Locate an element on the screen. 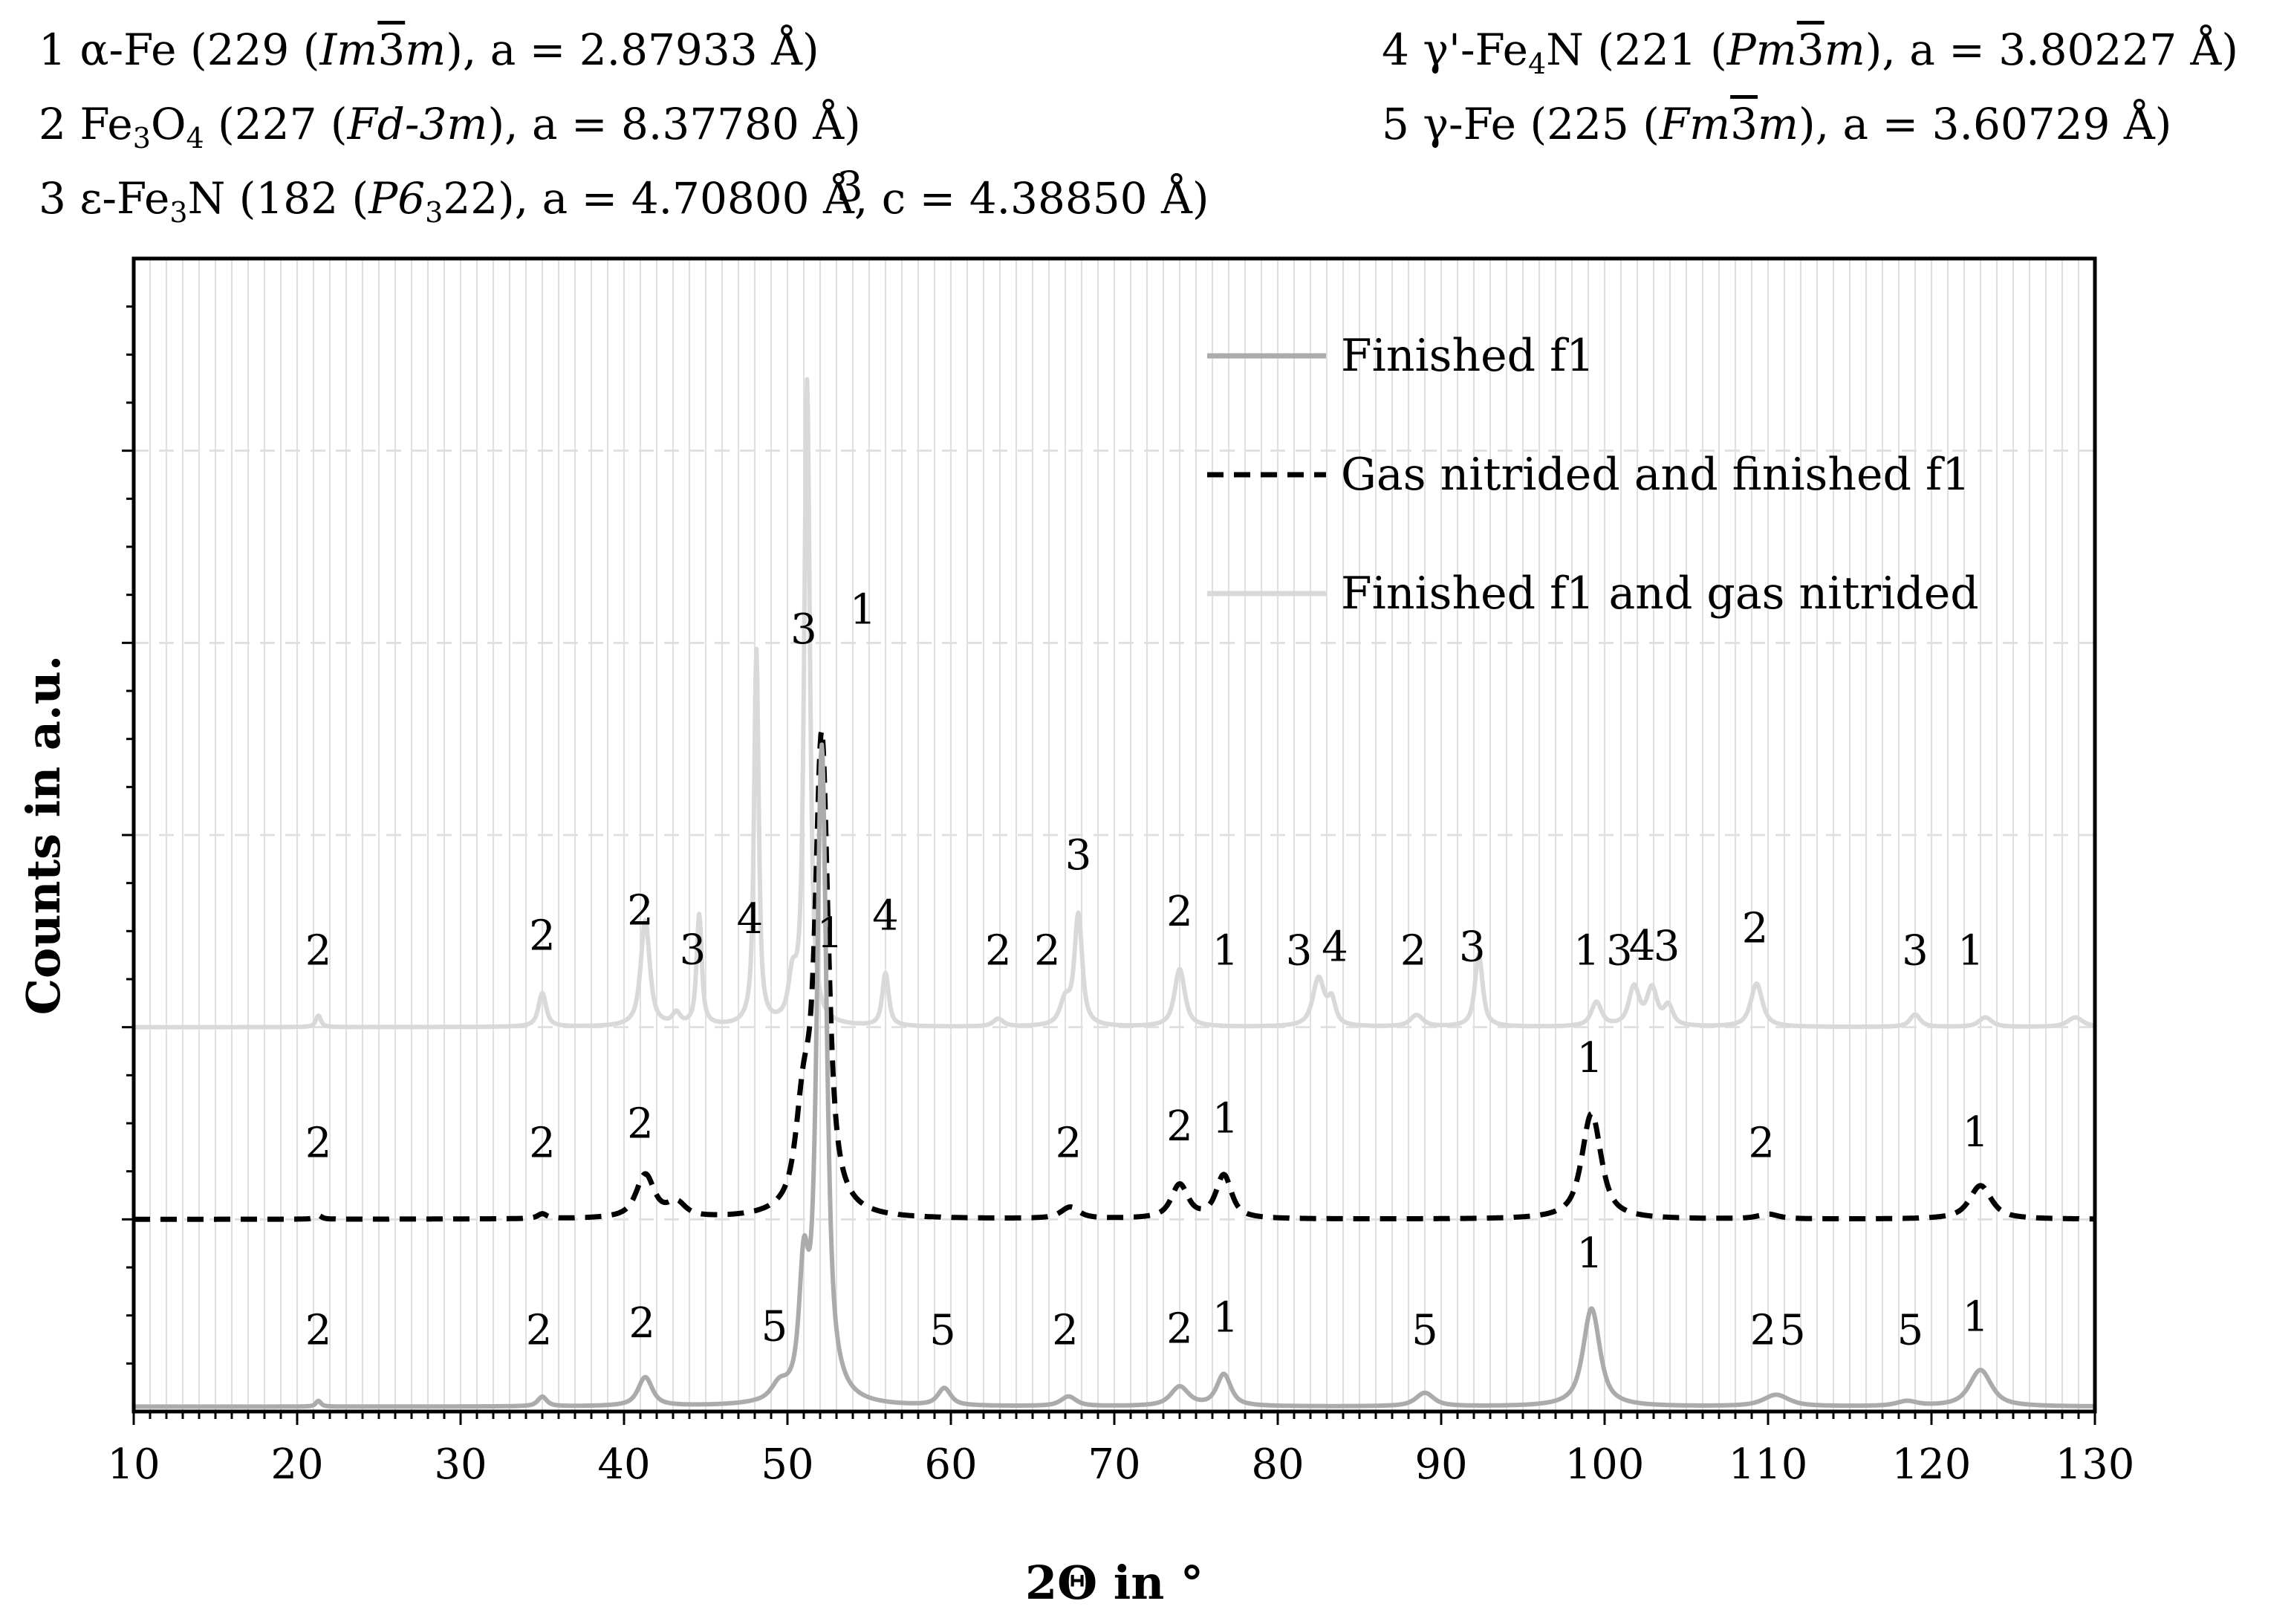  x-tick-label: 40 is located at coordinates (623, 1465).